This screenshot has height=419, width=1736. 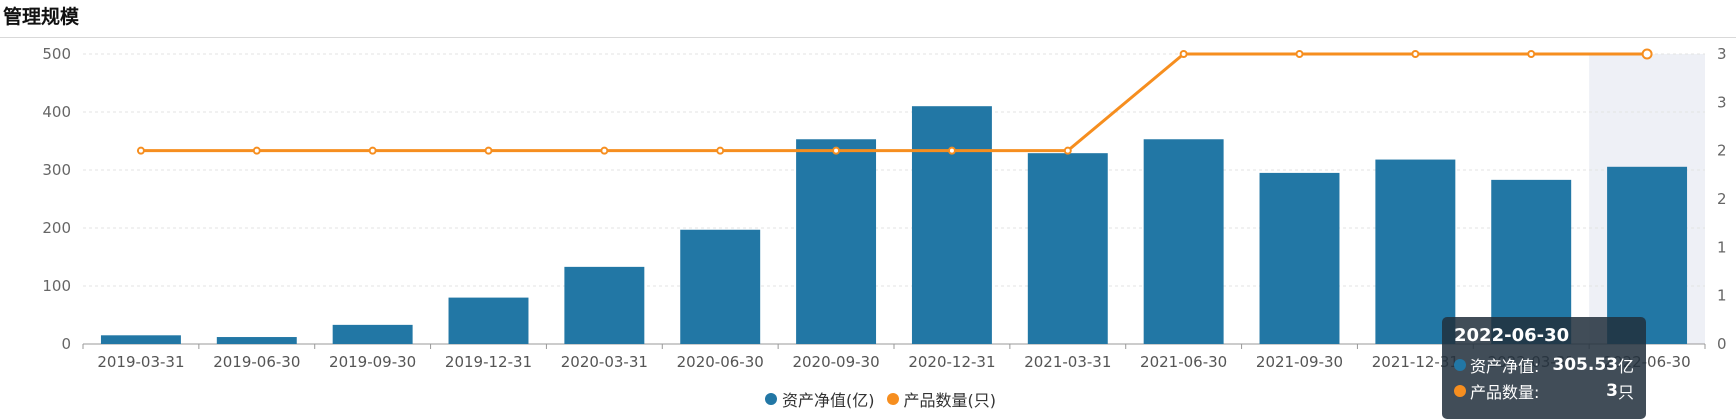 What do you see at coordinates (1415, 362) in the screenshot?
I see `x-tick-label: 2021-12-31` at bounding box center [1415, 362].